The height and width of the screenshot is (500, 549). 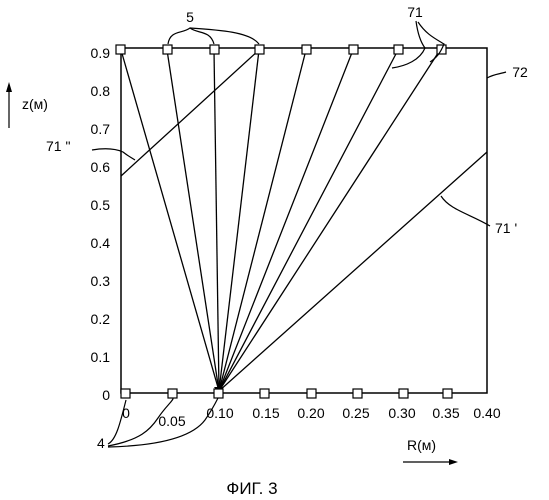 What do you see at coordinates (415, 12) in the screenshot?
I see `ref-label-71: 71` at bounding box center [415, 12].